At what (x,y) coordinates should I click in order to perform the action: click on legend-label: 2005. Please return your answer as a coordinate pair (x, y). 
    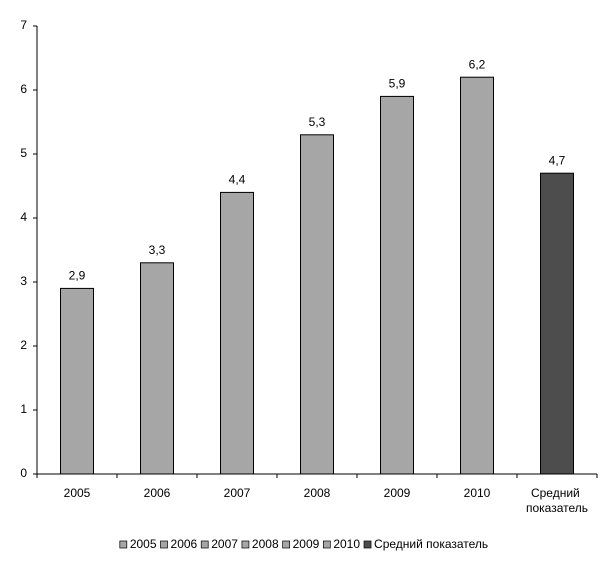
    Looking at the image, I should click on (143, 544).